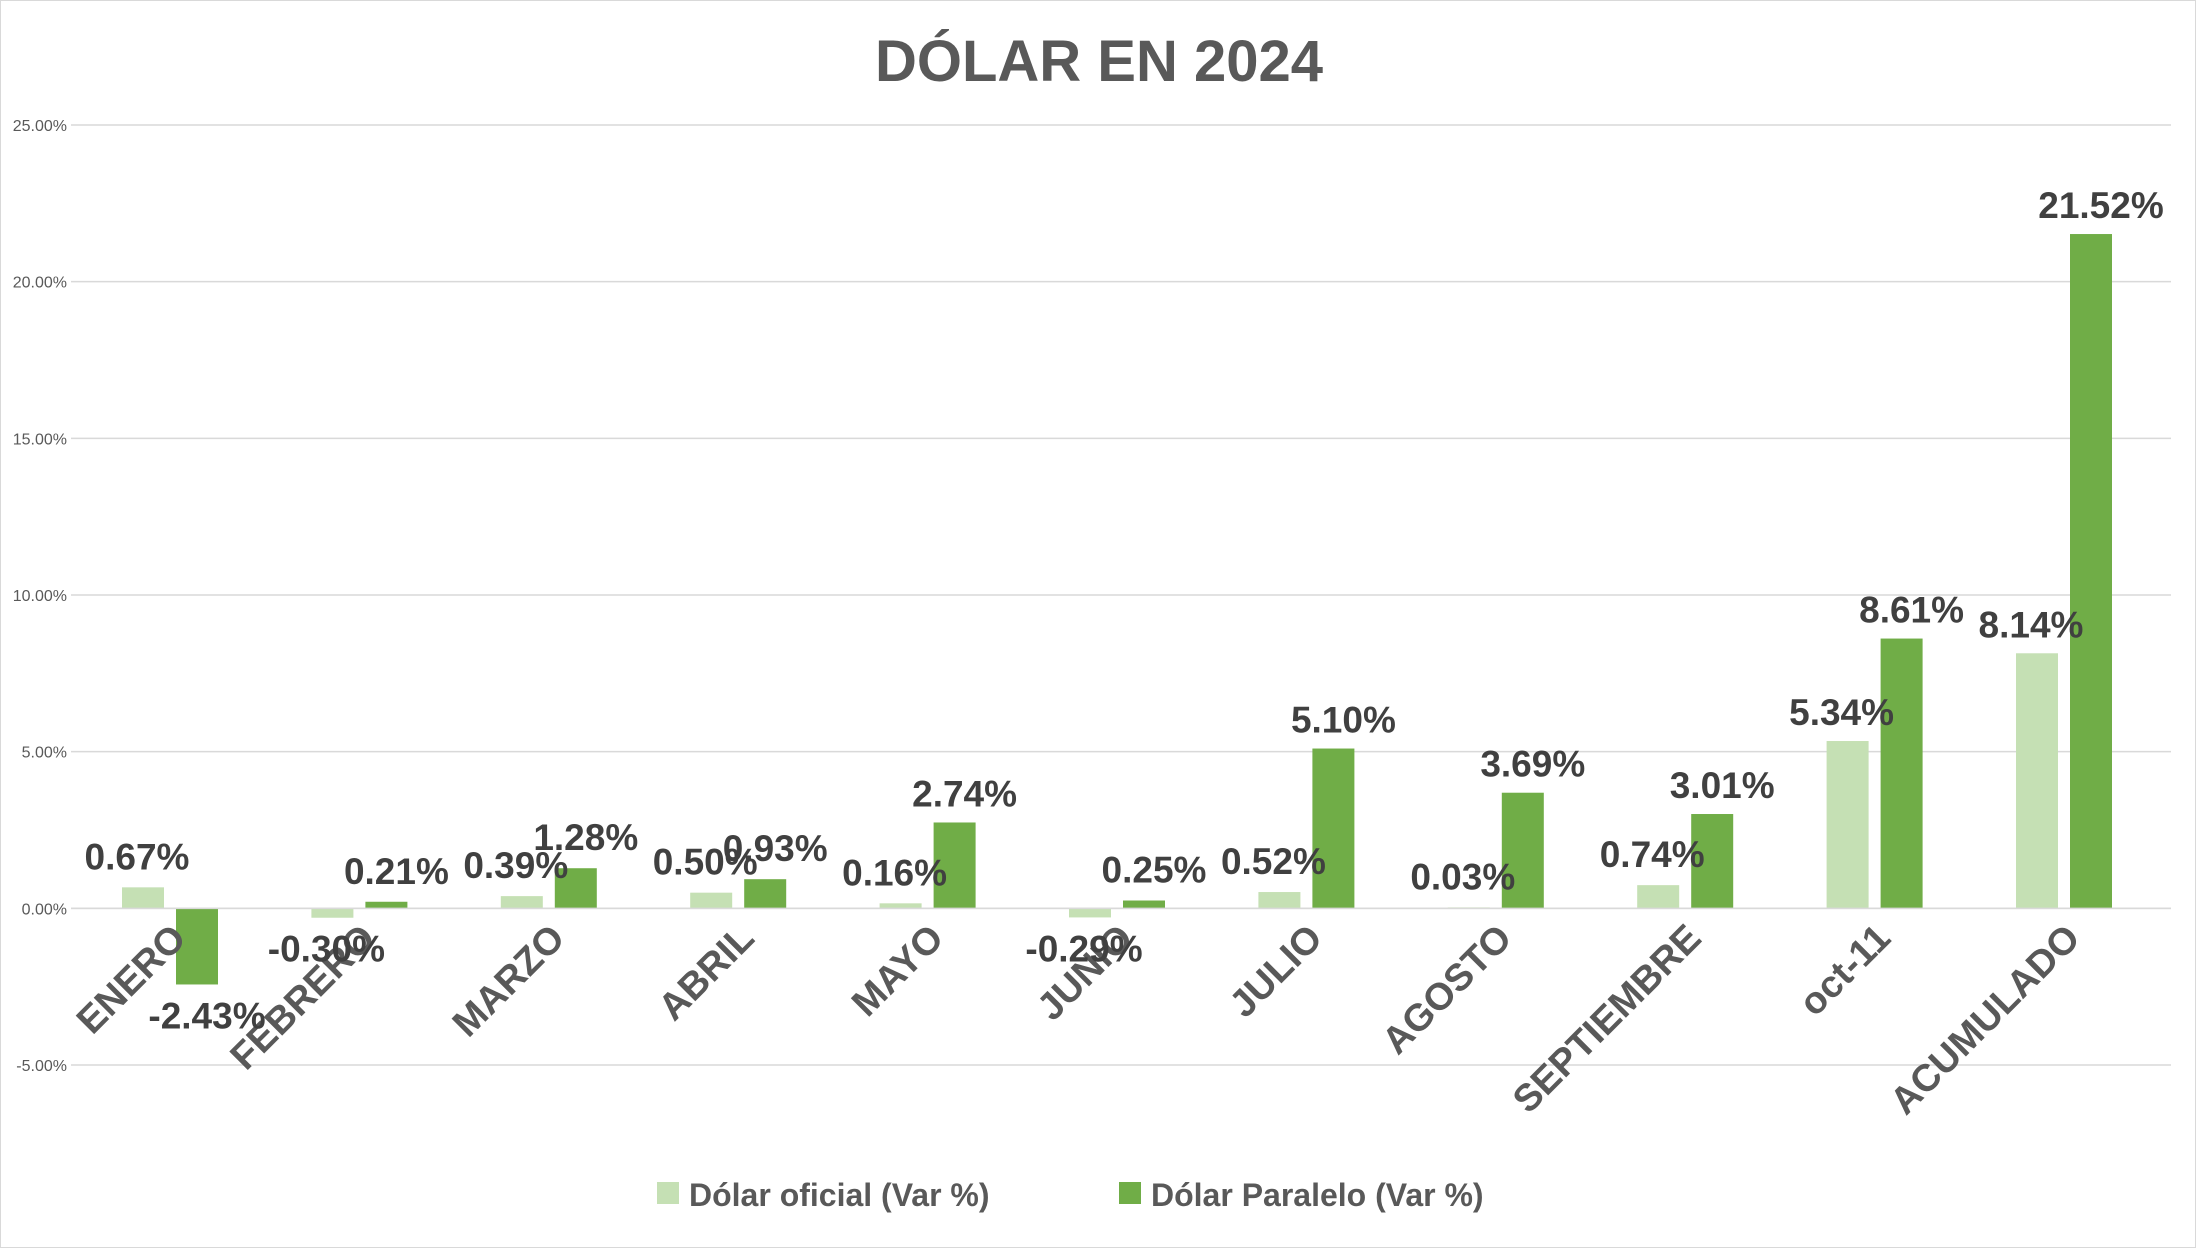 The width and height of the screenshot is (2196, 1249). Describe the element at coordinates (1841, 712) in the screenshot. I see `data-label-oficial: 5.34%` at that location.